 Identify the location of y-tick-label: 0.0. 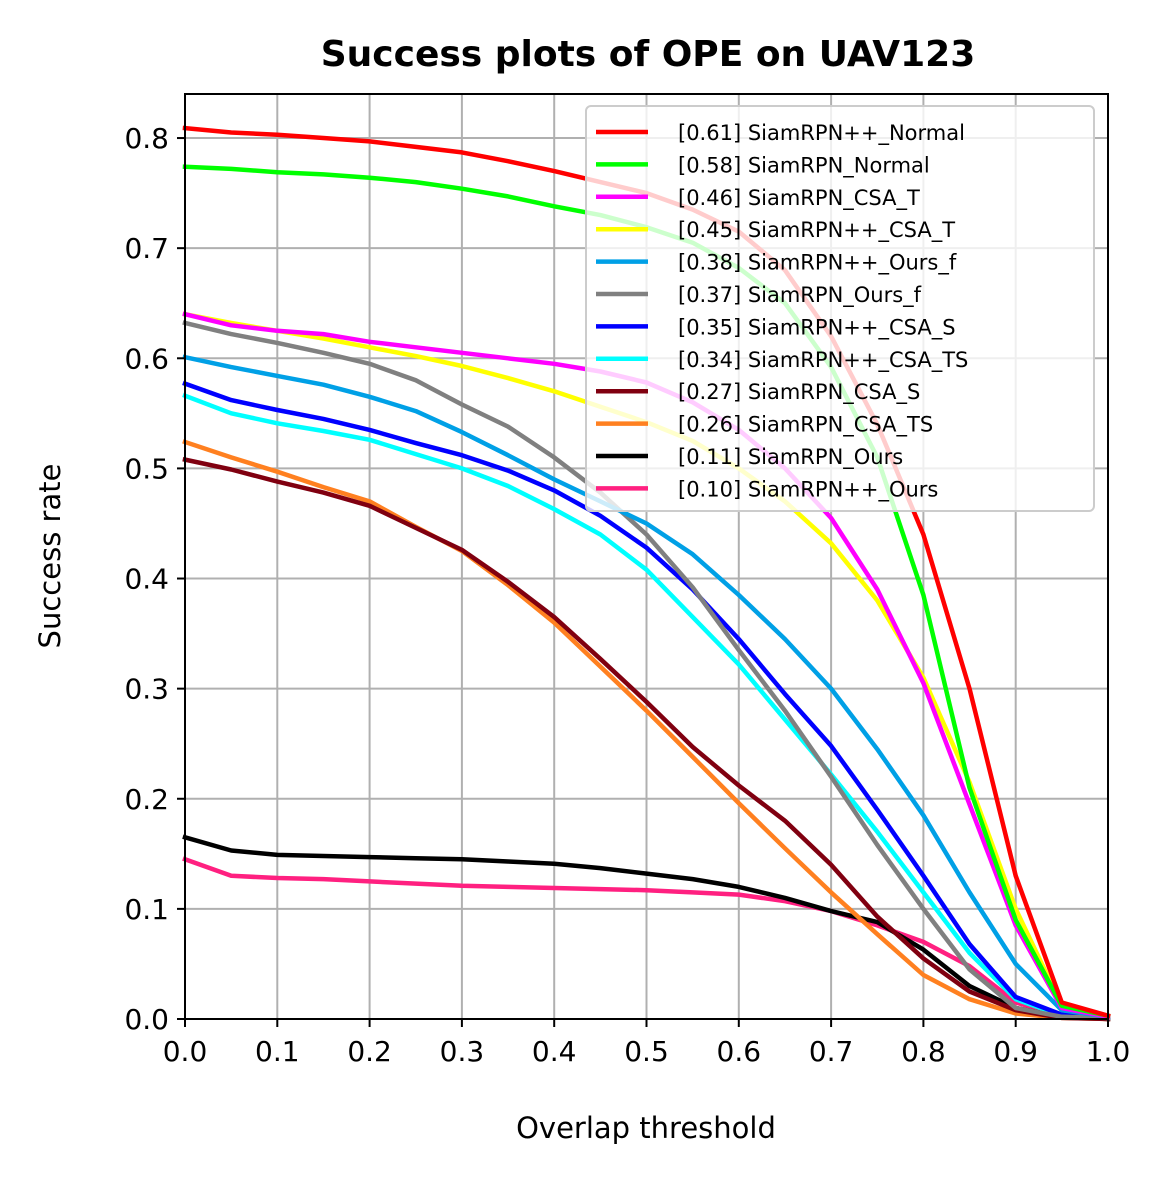
(146, 1019).